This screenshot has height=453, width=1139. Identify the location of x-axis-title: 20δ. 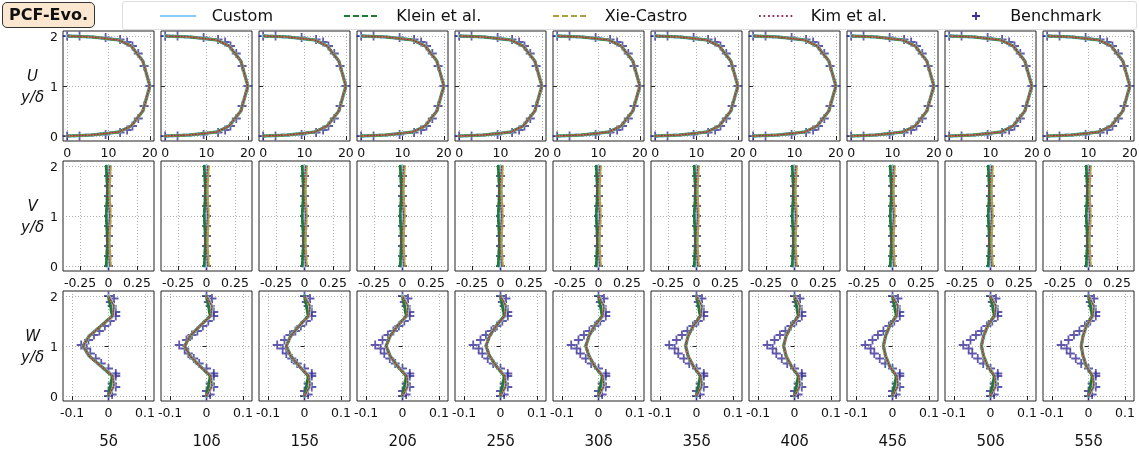
(402, 440).